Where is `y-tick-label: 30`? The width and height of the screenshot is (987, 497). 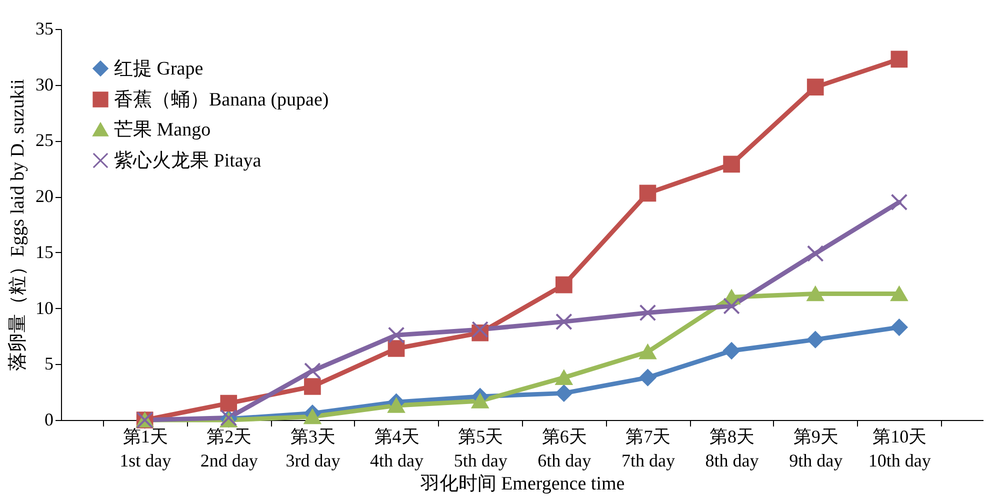 y-tick-label: 30 is located at coordinates (45, 84).